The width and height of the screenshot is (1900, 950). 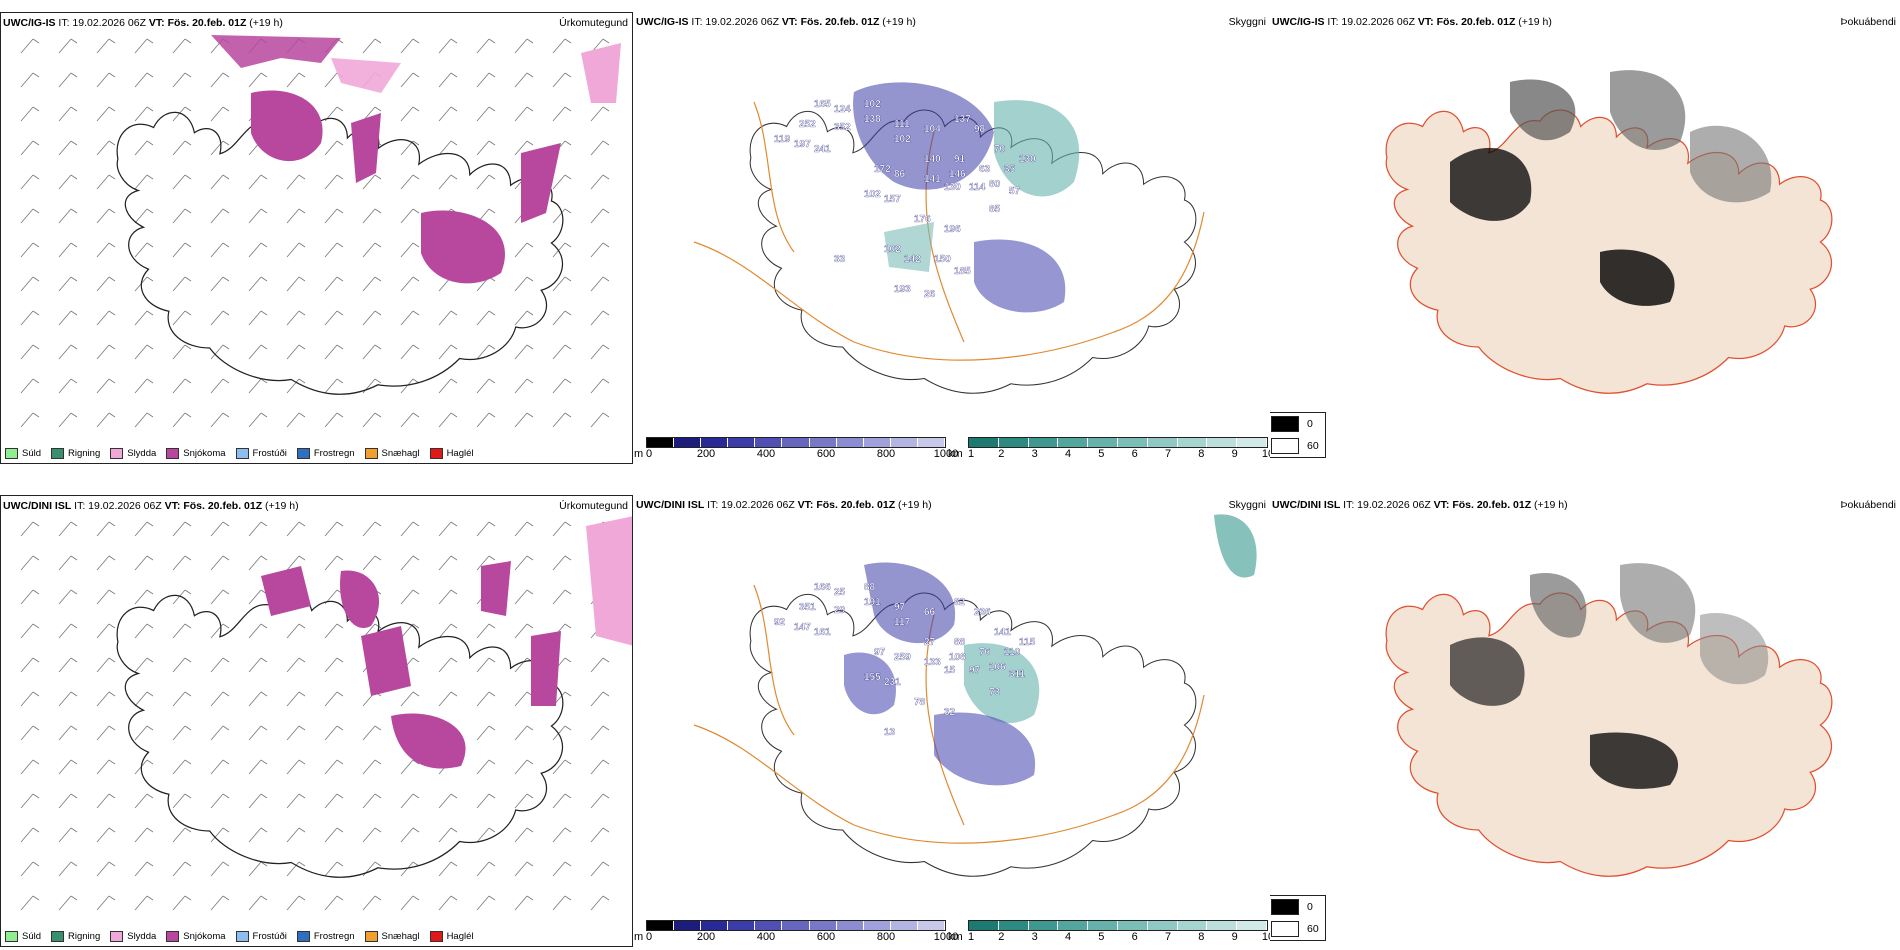 I want to click on colorbar-tick: 1, so click(x=971, y=454).